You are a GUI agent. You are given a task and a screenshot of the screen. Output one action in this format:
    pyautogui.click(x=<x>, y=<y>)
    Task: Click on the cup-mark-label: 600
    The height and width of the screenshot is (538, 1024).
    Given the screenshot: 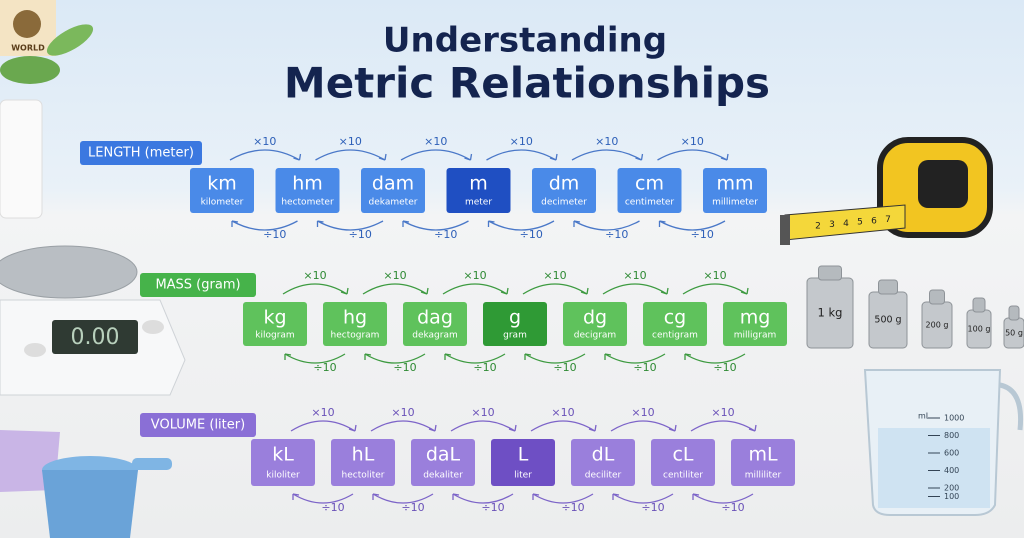 What is the action you would take?
    pyautogui.click(x=951, y=453)
    